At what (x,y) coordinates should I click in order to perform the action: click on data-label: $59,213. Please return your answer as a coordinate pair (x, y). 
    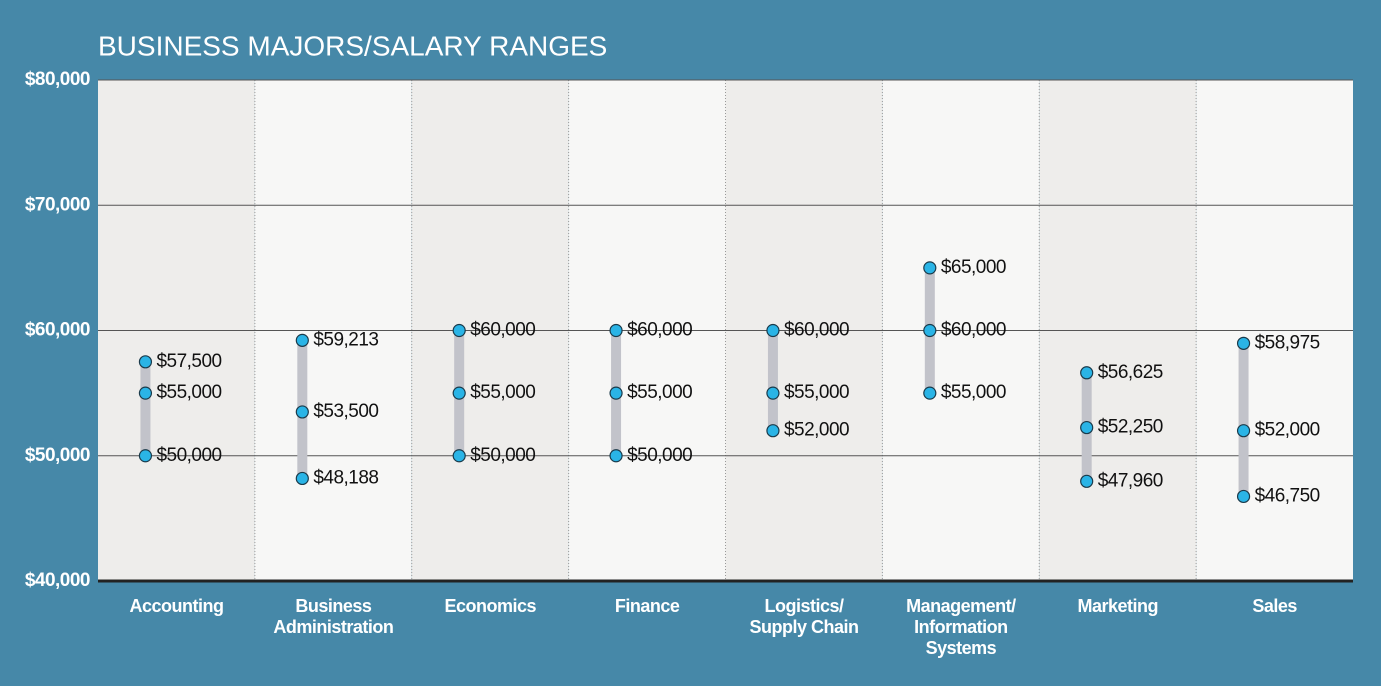
    Looking at the image, I should click on (345, 339).